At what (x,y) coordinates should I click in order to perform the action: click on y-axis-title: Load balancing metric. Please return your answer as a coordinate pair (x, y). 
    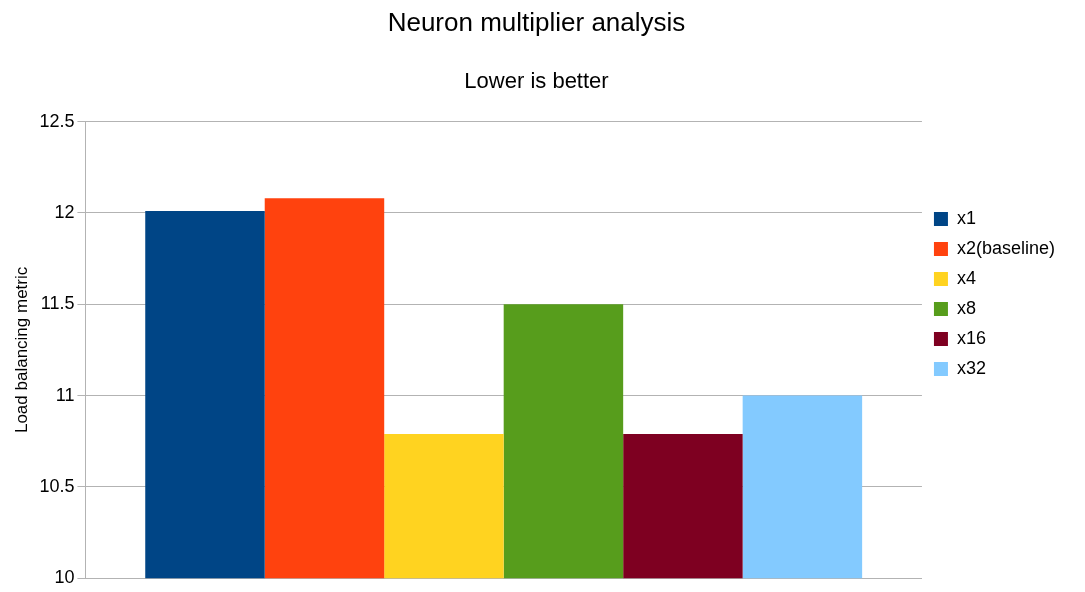
    Looking at the image, I should click on (21, 350).